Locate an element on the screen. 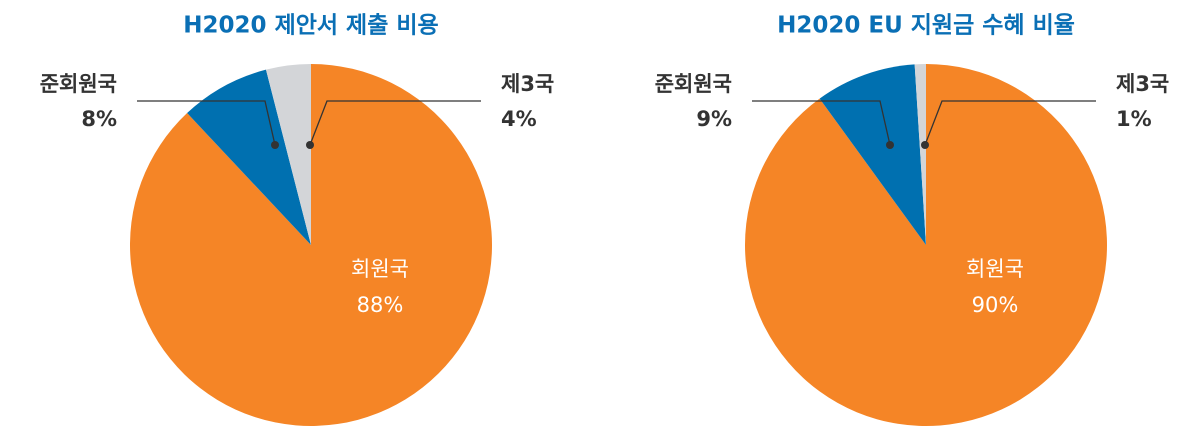  slice-value-label: 8% is located at coordinates (99, 119).